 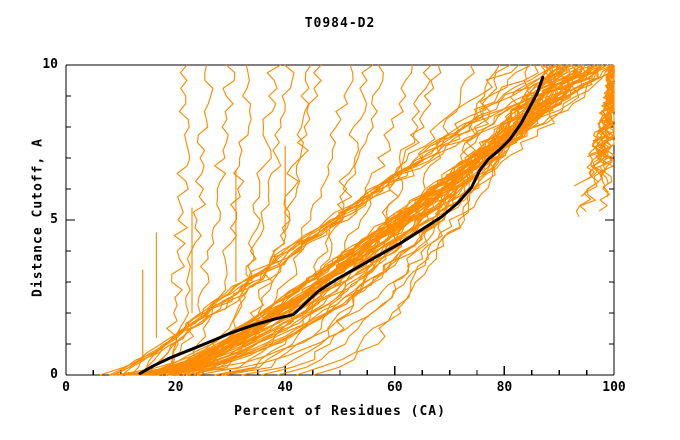 What do you see at coordinates (340, 23) in the screenshot?
I see `page-title: T0984-D2` at bounding box center [340, 23].